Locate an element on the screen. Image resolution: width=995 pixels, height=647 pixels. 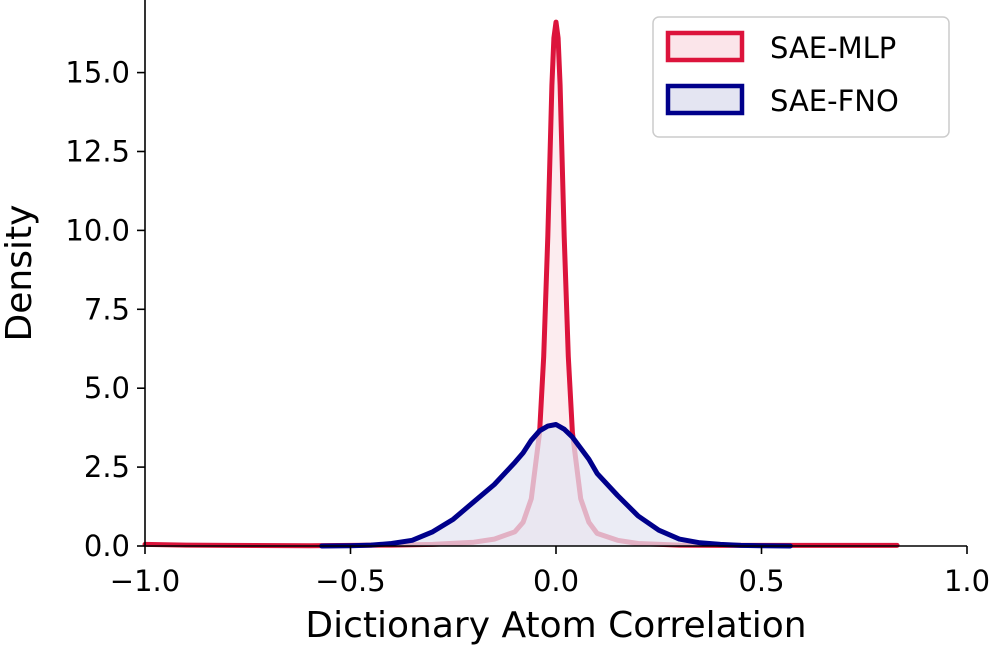
x-tick-label: −0.5 is located at coordinates (350, 581).